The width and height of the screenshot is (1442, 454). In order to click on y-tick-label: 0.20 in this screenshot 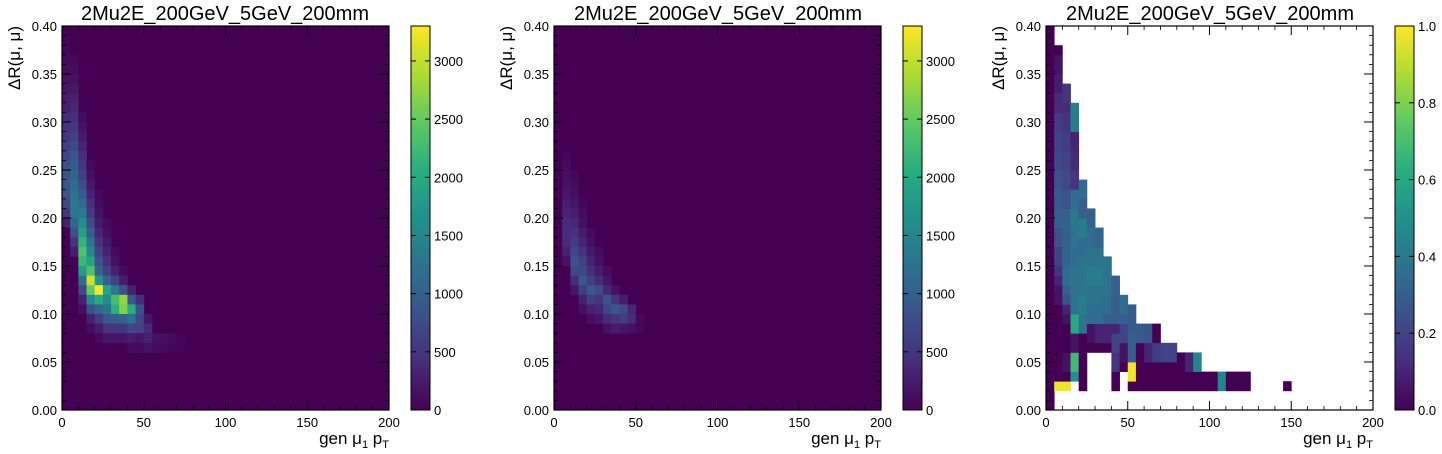, I will do `click(1028, 218)`.